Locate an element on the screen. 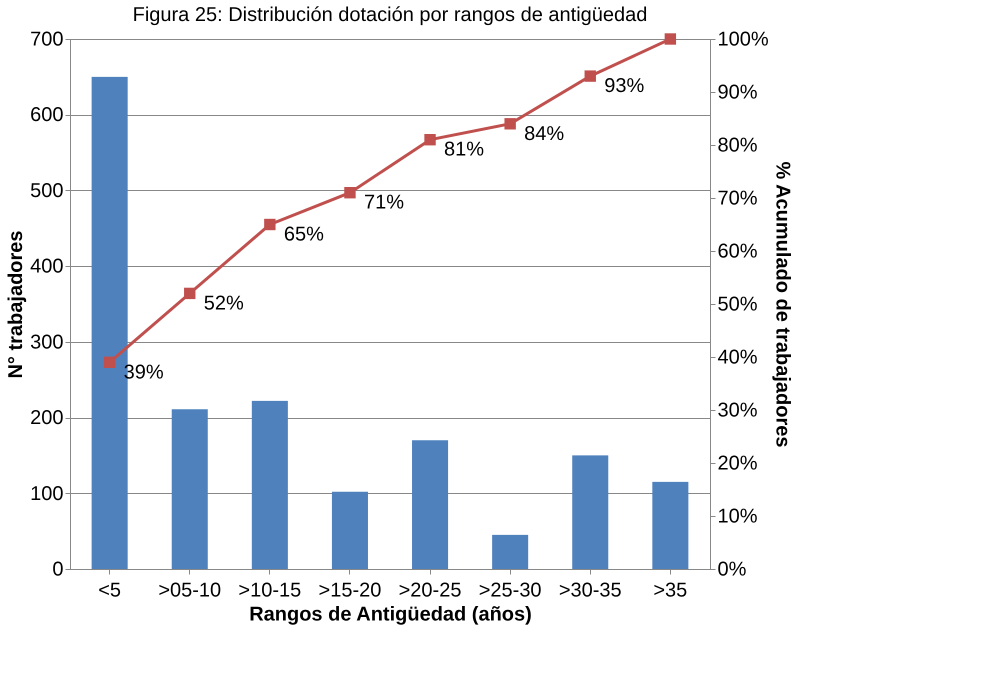 The width and height of the screenshot is (994, 698). data-label: 93% is located at coordinates (624, 86).